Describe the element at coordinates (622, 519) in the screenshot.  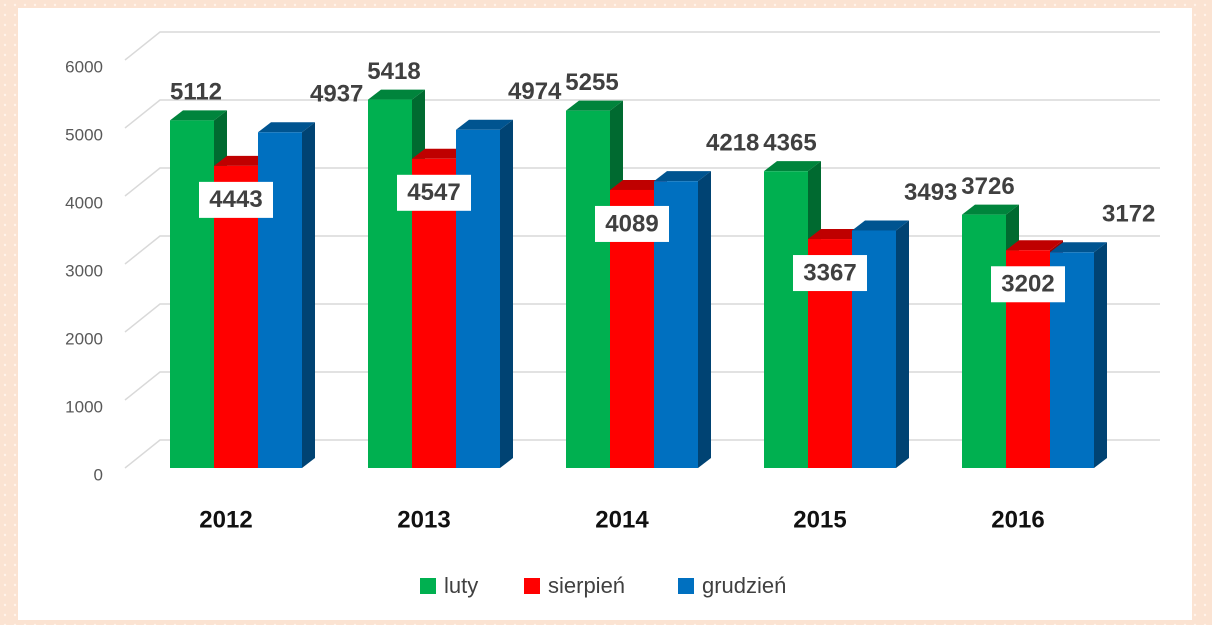
I see `x-tick-label: 2014` at that location.